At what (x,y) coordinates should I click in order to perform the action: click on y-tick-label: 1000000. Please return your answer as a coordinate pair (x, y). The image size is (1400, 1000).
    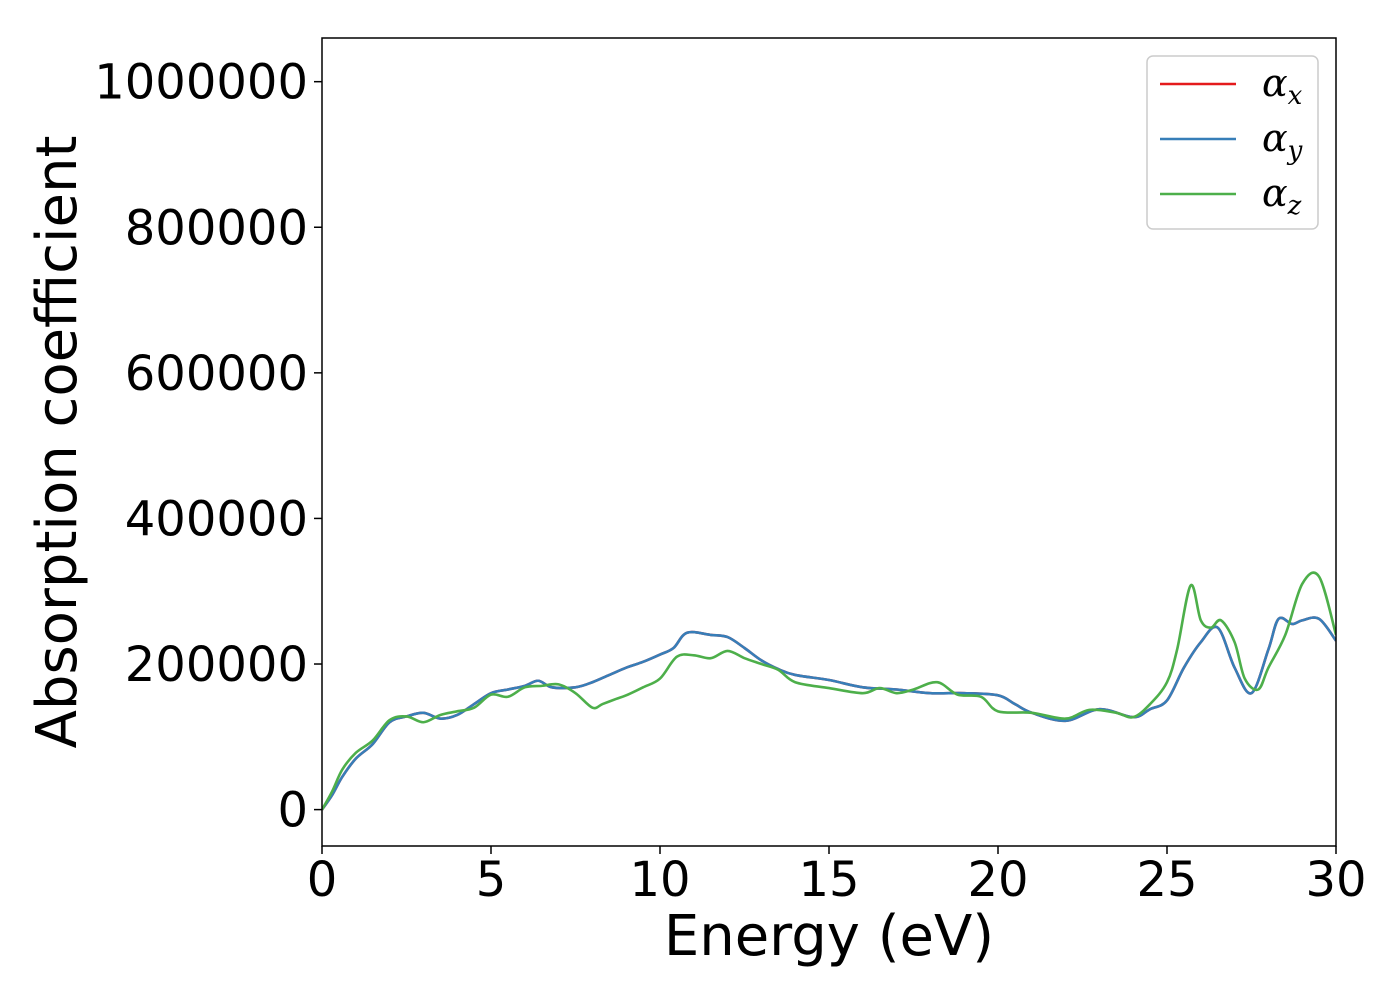
    Looking at the image, I should click on (201, 83).